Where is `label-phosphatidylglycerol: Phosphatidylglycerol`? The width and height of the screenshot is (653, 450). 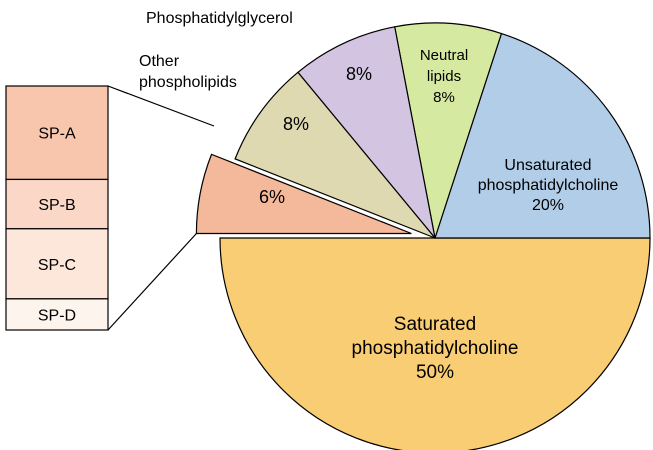
label-phosphatidylglycerol: Phosphatidylglycerol is located at coordinates (219, 18).